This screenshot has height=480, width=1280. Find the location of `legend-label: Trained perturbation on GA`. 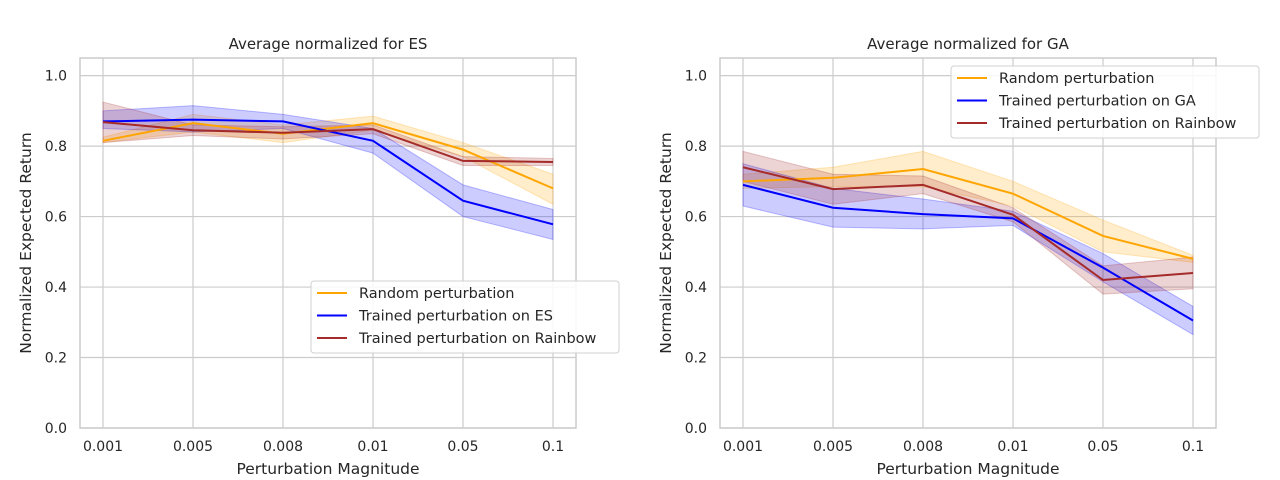

legend-label: Trained perturbation on GA is located at coordinates (1097, 102).